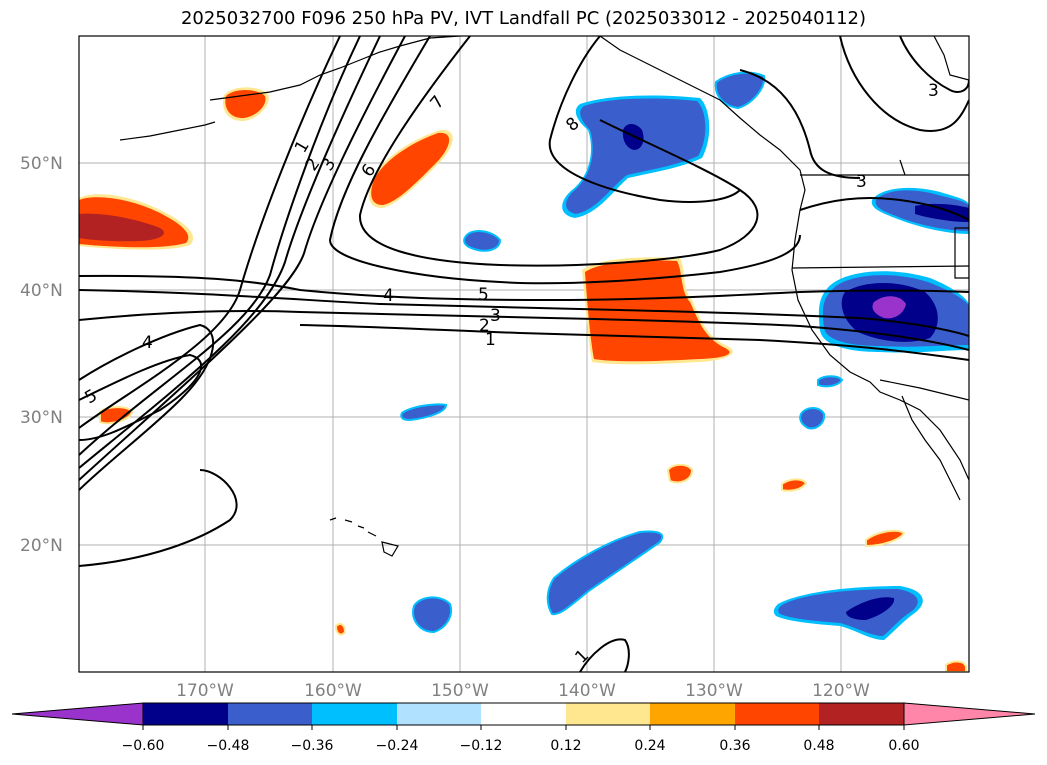  Describe the element at coordinates (903, 746) in the screenshot. I see `colorbar-tick: 0.60` at that location.